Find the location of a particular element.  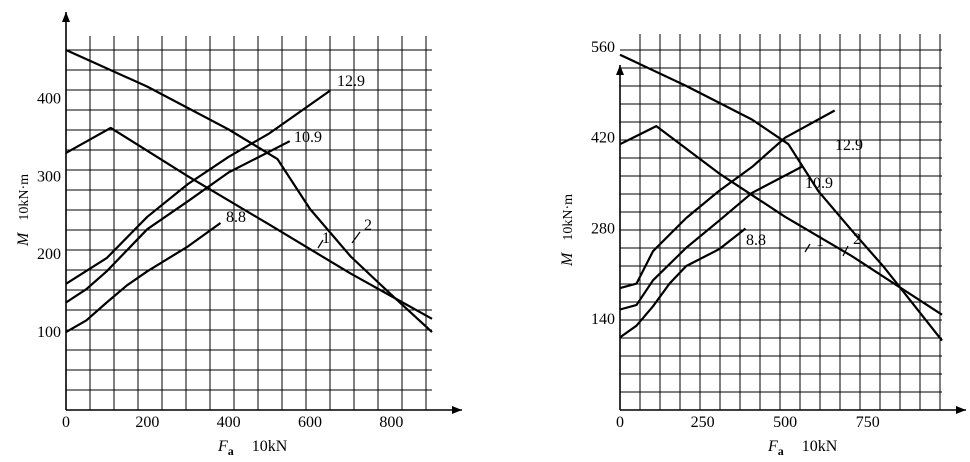

y-tick-label: 560 is located at coordinates (603, 47).